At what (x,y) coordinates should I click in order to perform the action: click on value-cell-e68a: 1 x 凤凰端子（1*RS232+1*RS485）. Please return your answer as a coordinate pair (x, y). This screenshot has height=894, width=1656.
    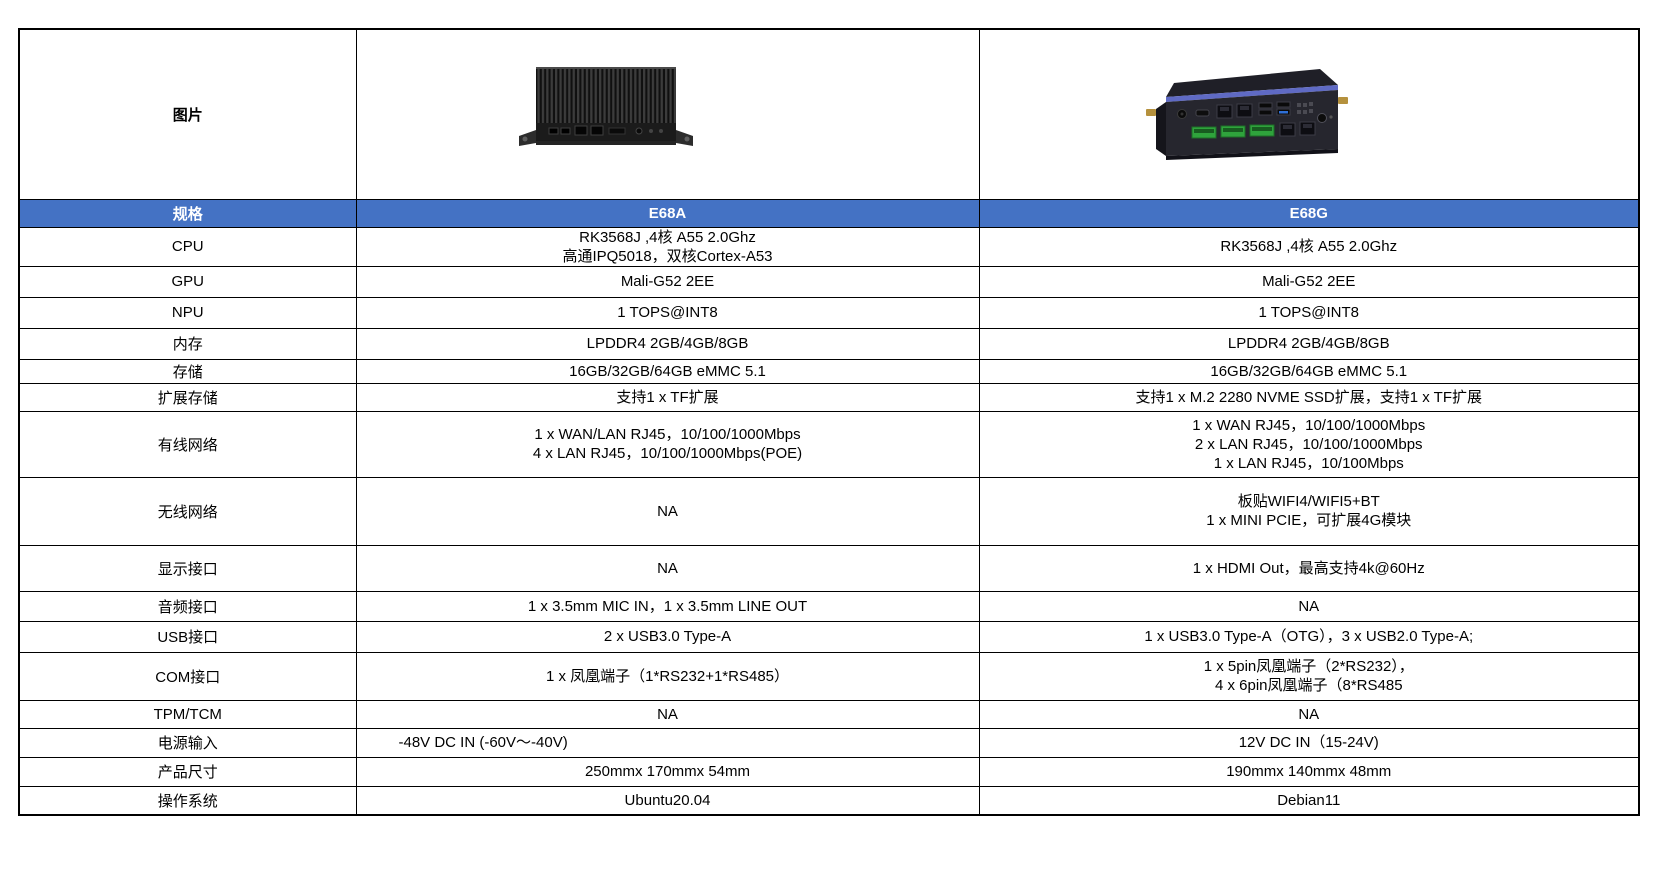
    Looking at the image, I should click on (667, 676).